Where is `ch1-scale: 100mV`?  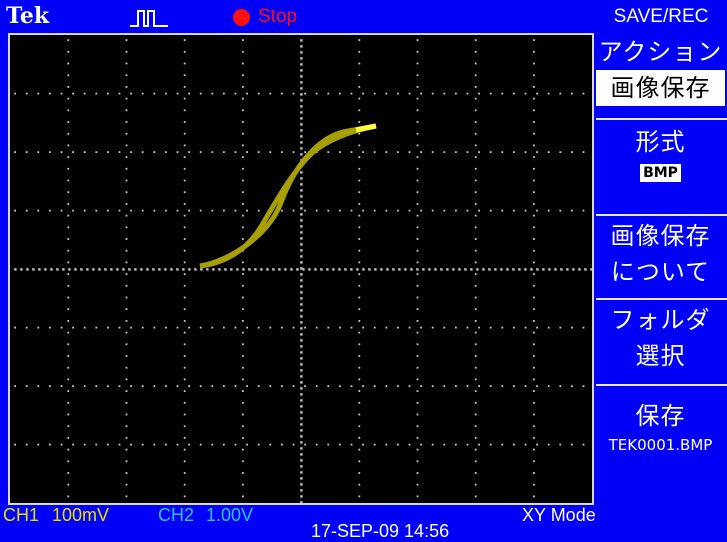 ch1-scale: 100mV is located at coordinates (81, 515).